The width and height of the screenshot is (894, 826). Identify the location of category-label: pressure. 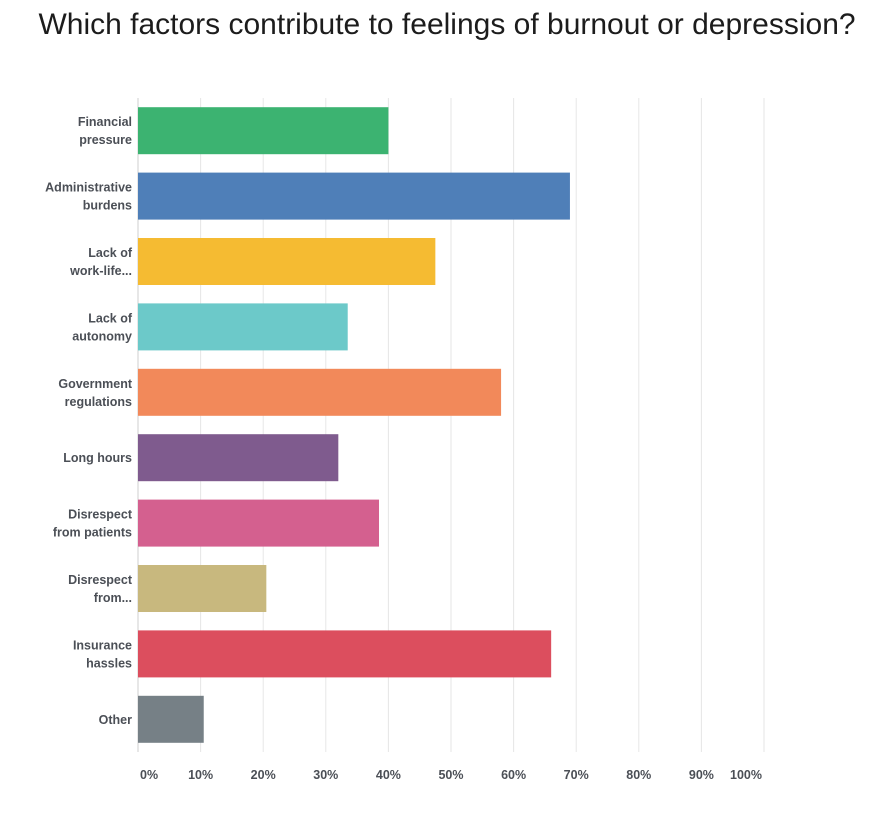
(105, 140).